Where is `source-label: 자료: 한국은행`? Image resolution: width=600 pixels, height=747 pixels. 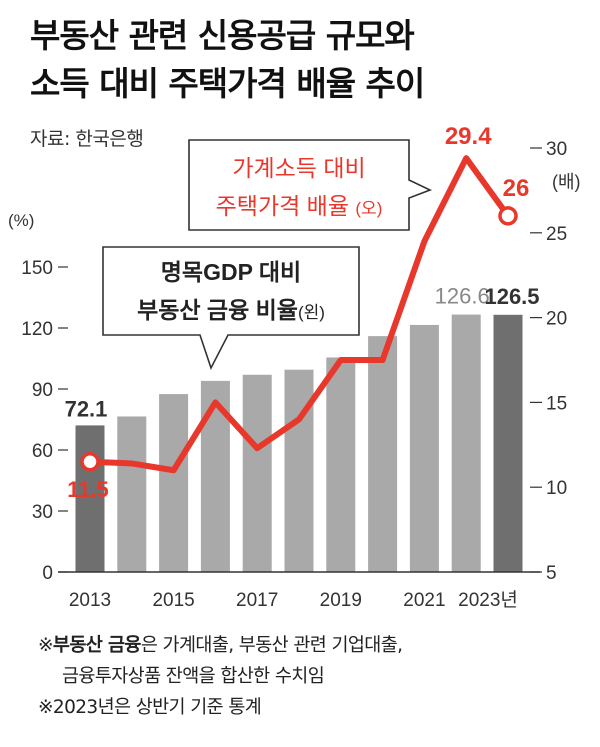 source-label: 자료: 한국은행 is located at coordinates (87, 139).